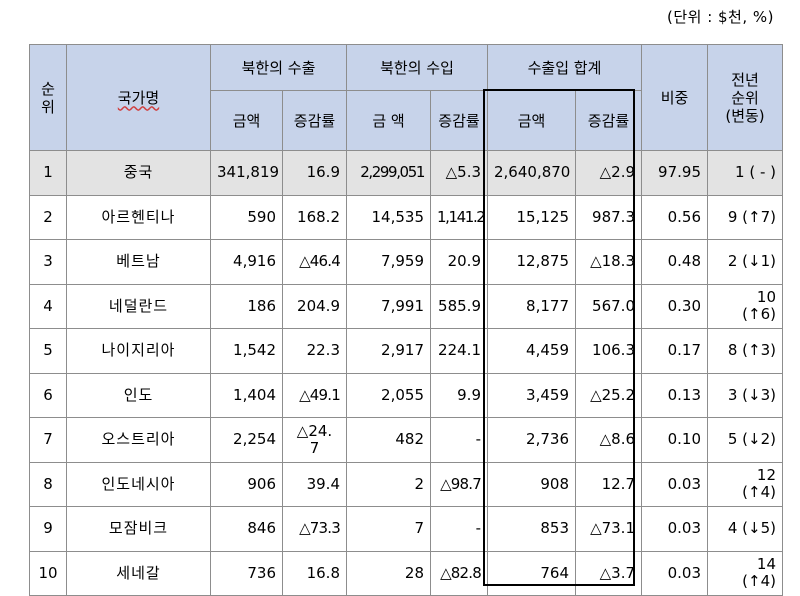 The height and width of the screenshot is (596, 800). Describe the element at coordinates (314, 351) in the screenshot. I see `export-growth-cell: 22.3` at that location.